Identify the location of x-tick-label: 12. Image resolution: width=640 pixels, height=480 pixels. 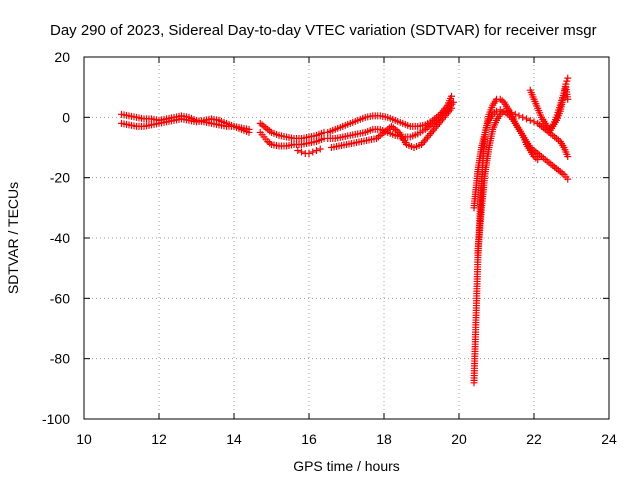
(159, 439).